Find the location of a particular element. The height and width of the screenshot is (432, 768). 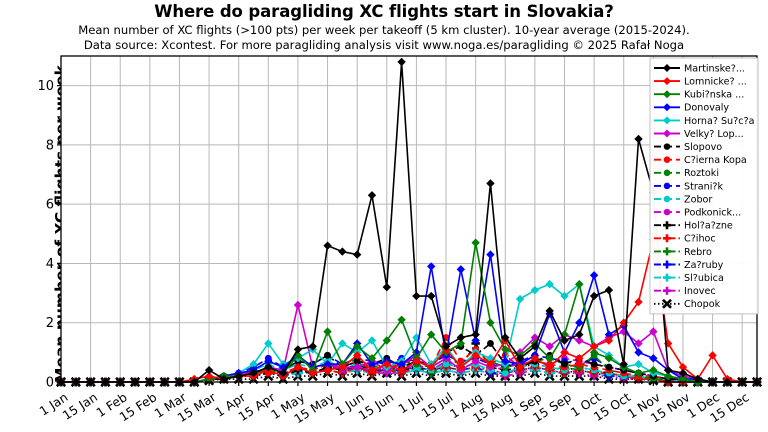

y-tick-label: 10 is located at coordinates (45, 86).